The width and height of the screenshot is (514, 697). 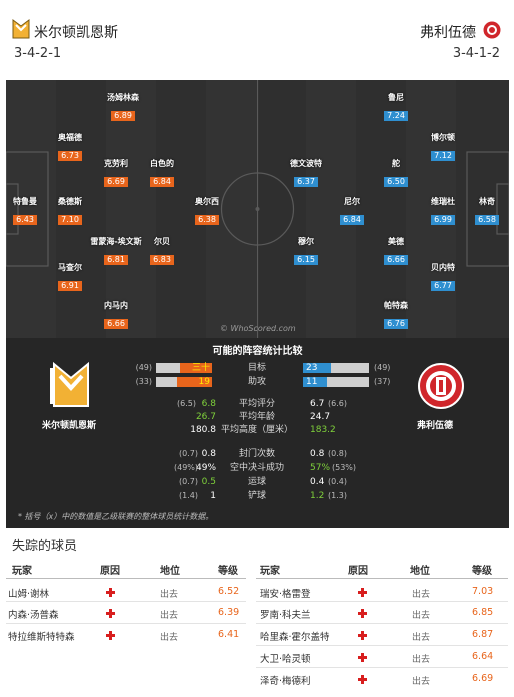 What do you see at coordinates (315, 382) in the screenshot?
I see `away-assists-bar` at bounding box center [315, 382].